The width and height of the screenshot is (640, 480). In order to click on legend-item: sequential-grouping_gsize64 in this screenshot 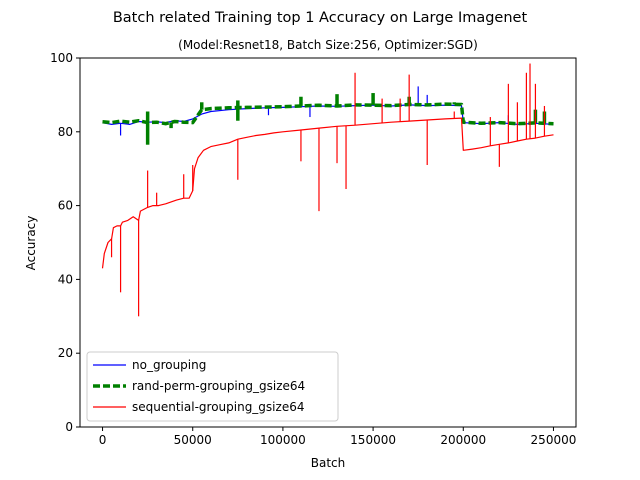, I will do `click(198, 407)`.